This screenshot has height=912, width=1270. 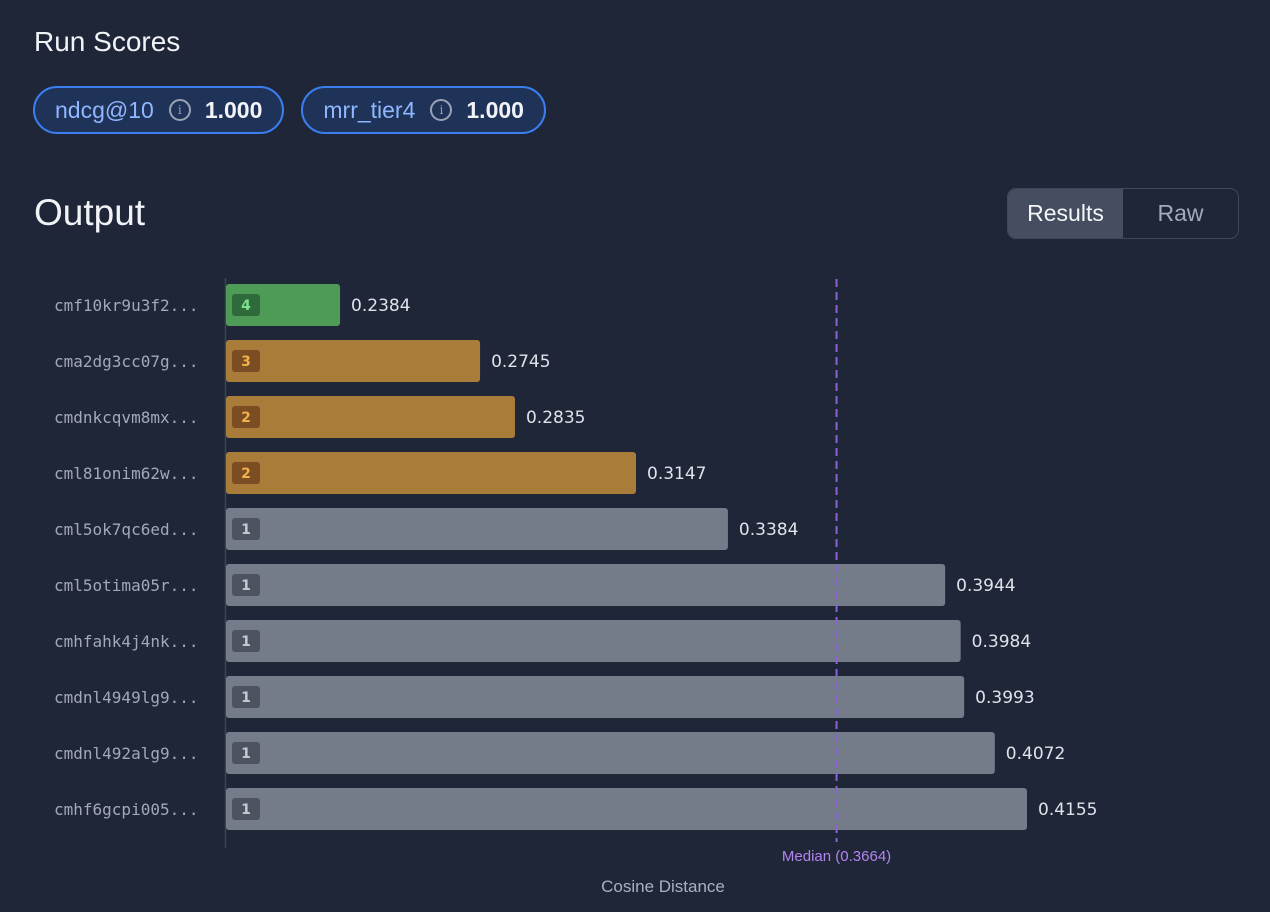 I want to click on view-toggle: Results Raw, so click(x=1123, y=213).